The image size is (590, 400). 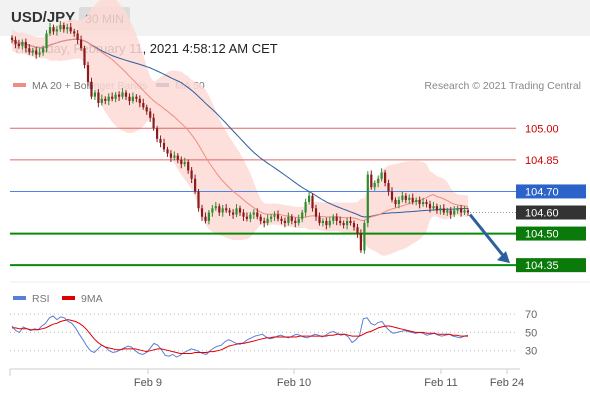 I want to click on rsi-tick-label: 70, so click(x=531, y=315).